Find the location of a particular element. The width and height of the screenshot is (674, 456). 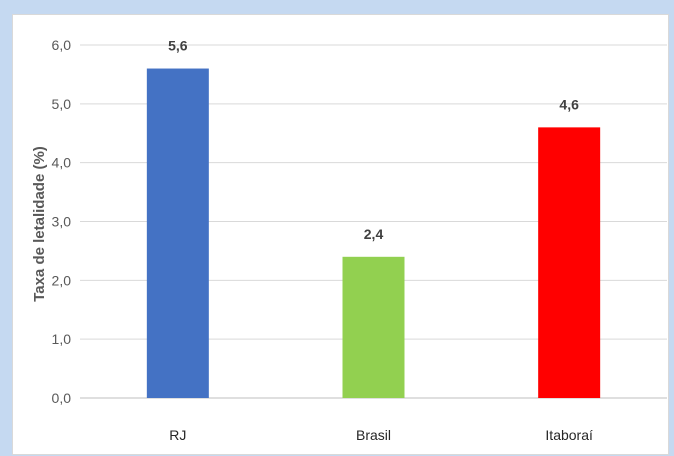

x-axis-categories: RJ Brasil Itaboraí is located at coordinates (381, 435).